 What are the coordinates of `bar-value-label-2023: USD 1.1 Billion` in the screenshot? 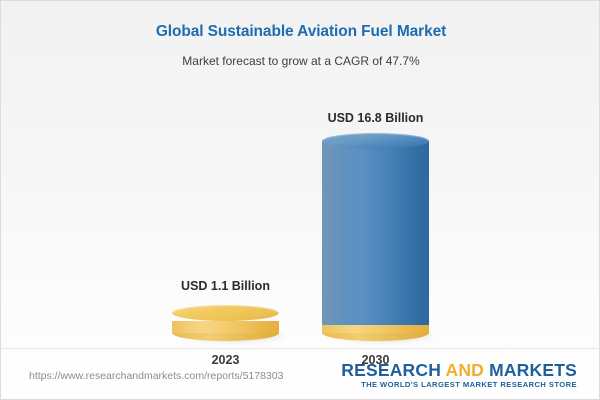 It's located at (225, 286).